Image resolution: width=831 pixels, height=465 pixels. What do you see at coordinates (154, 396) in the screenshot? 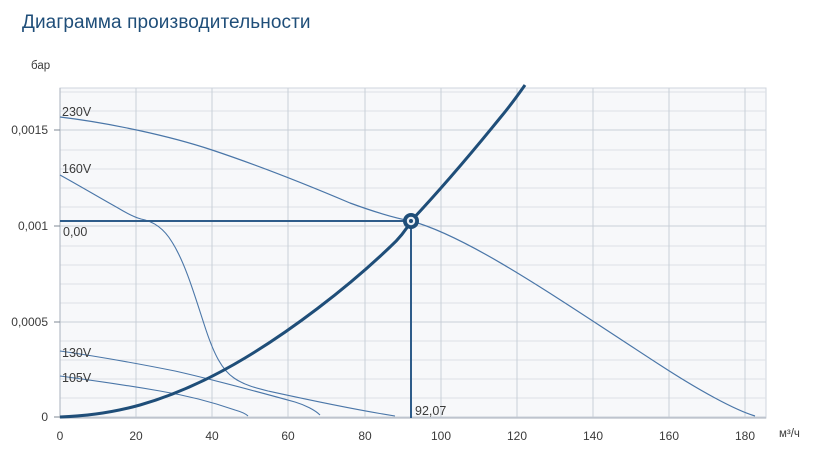
I see `pump-curve-105v` at bounding box center [154, 396].